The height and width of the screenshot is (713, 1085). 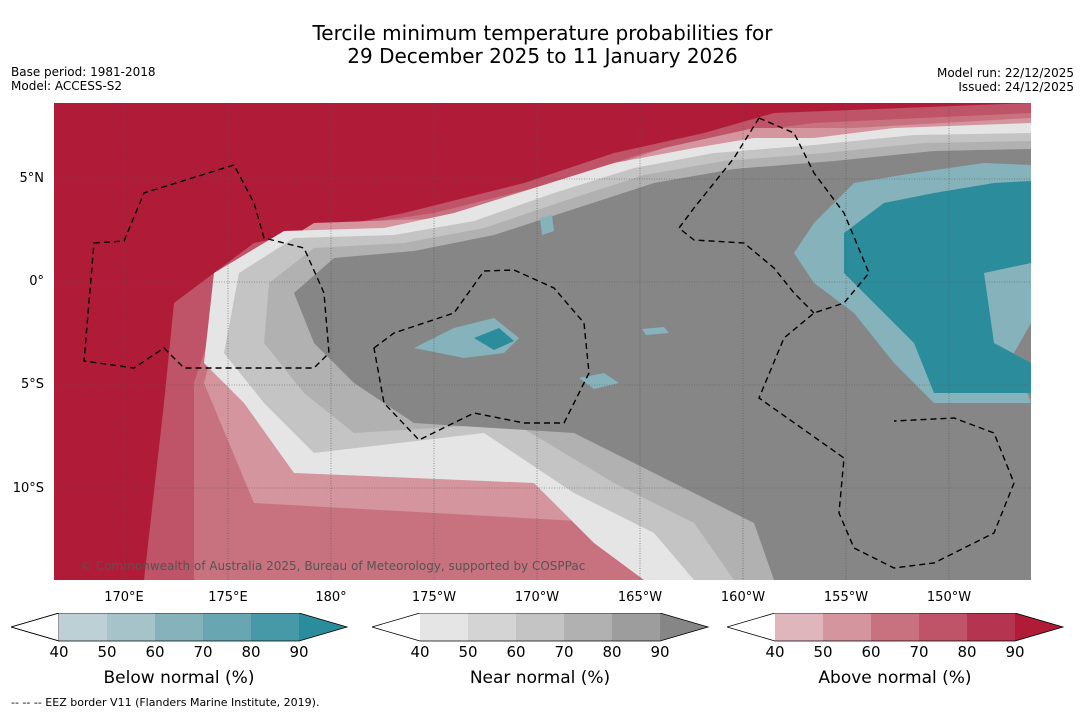 What do you see at coordinates (949, 597) in the screenshot?
I see `lon-label-150w: 150°W` at bounding box center [949, 597].